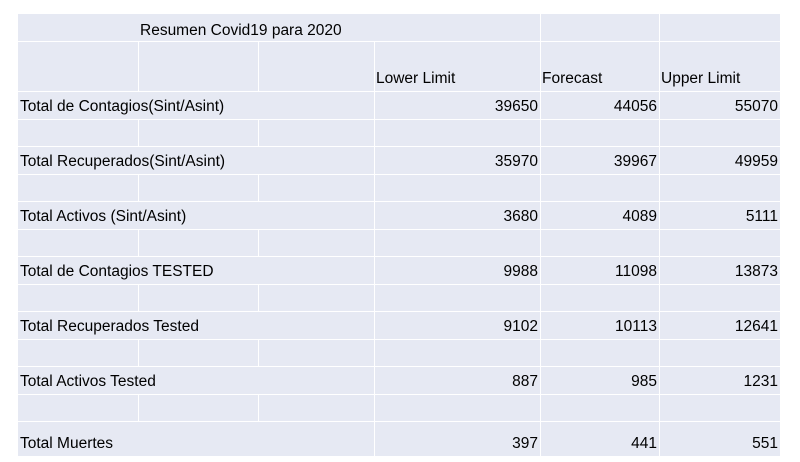  What do you see at coordinates (719, 105) in the screenshot?
I see `value-cell: 55070` at bounding box center [719, 105].